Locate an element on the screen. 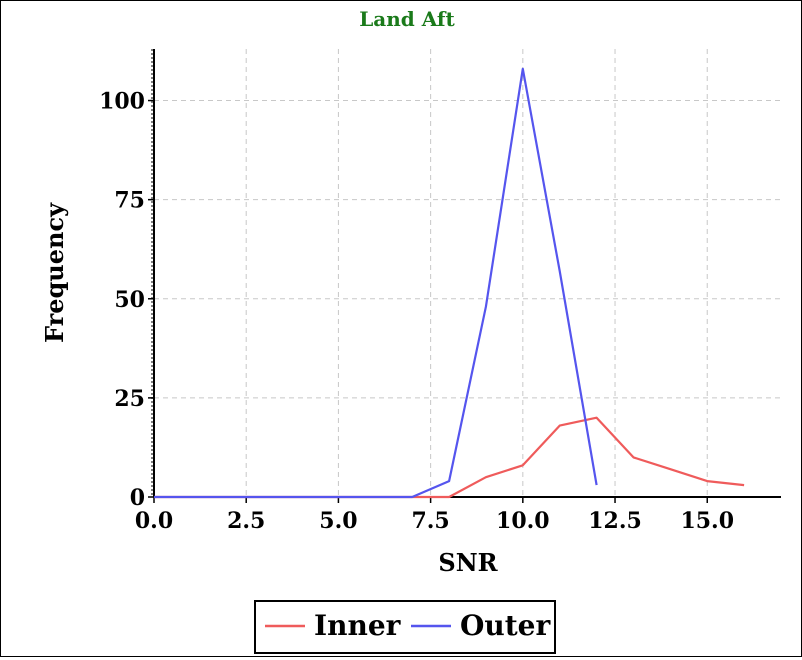  x-tick-label: 2.5 is located at coordinates (246, 521).